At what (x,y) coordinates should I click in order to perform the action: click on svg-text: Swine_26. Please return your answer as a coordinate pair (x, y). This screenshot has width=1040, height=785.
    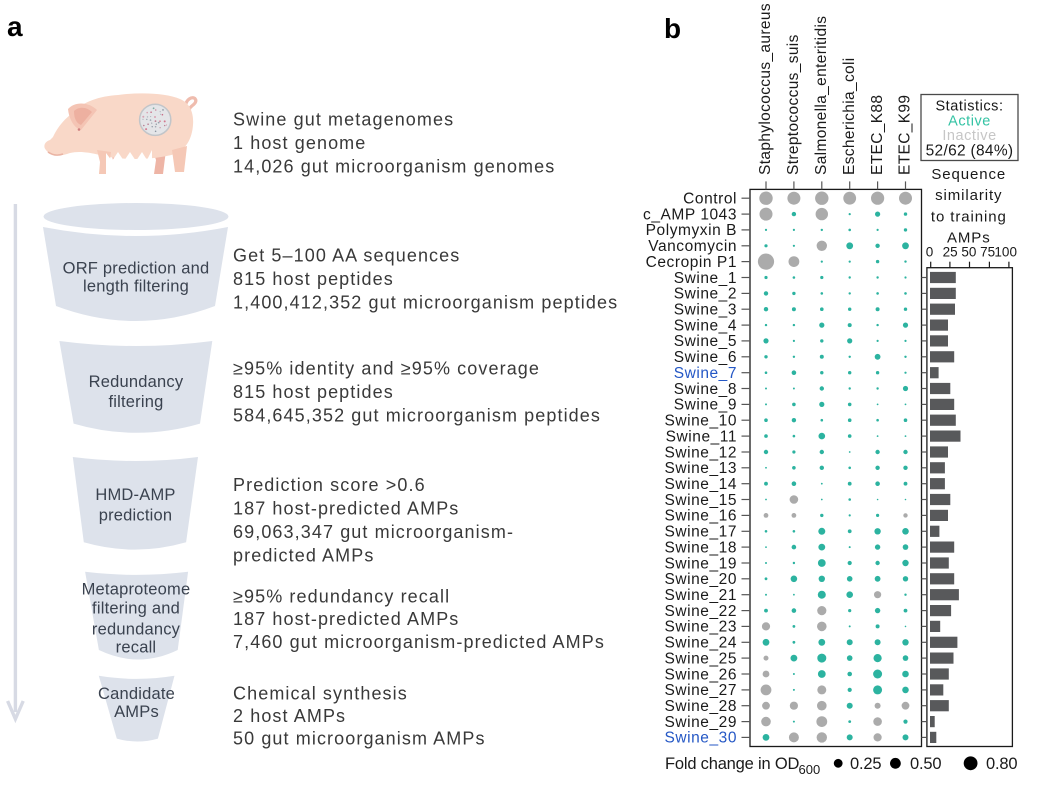
    Looking at the image, I should click on (701, 674).